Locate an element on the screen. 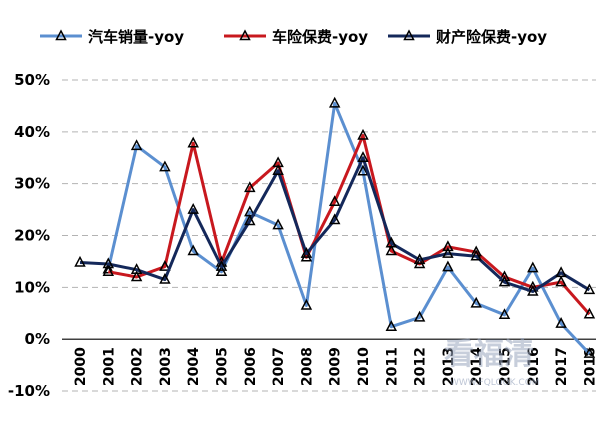 The image size is (600, 424). x-tick-label: 2009 is located at coordinates (336, 366).